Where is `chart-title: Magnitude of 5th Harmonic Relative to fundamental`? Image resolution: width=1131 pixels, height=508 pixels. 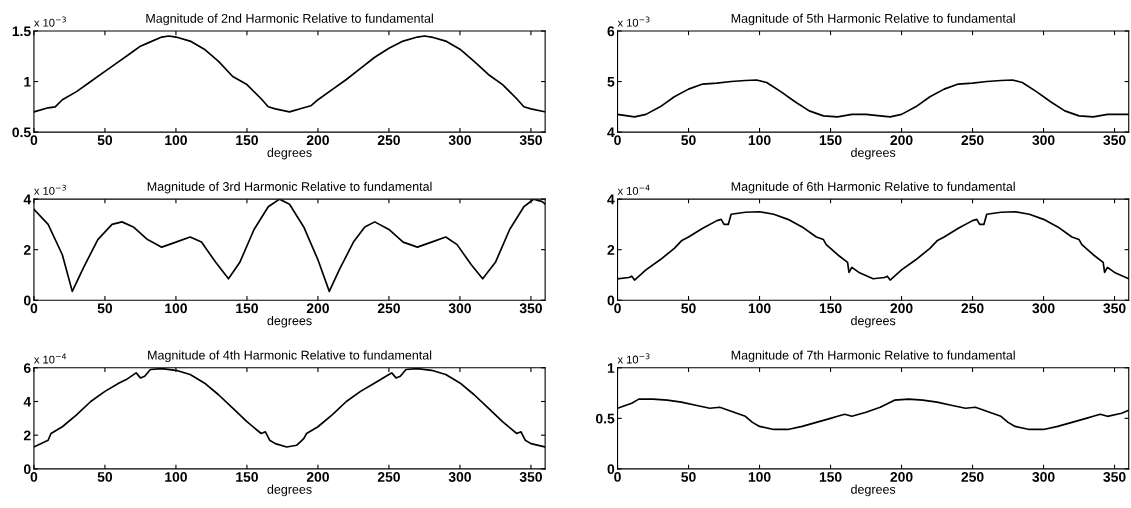
chart-title: Magnitude of 5th Harmonic Relative to fundamental is located at coordinates (873, 19).